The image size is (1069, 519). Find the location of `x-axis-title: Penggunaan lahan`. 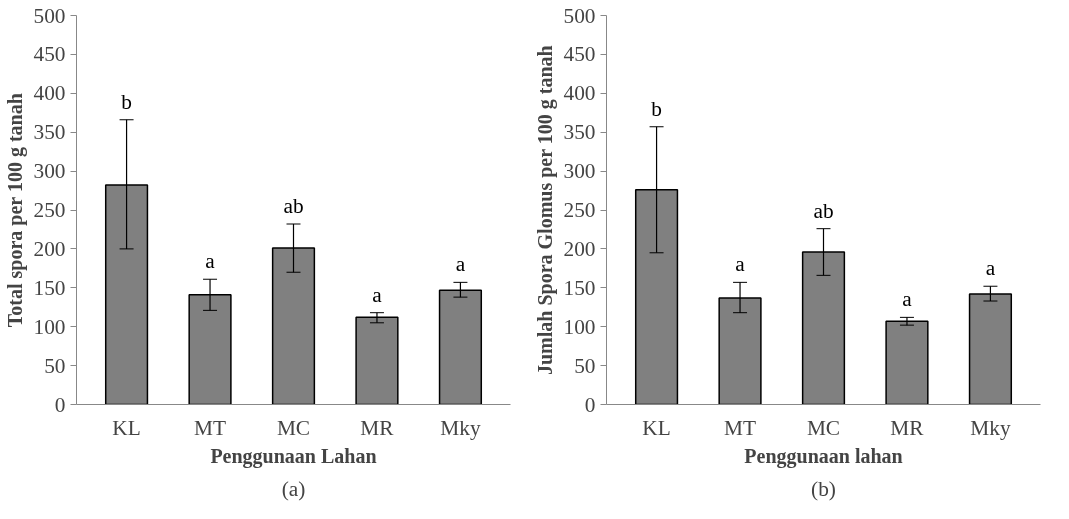

x-axis-title: Penggunaan lahan is located at coordinates (823, 456).